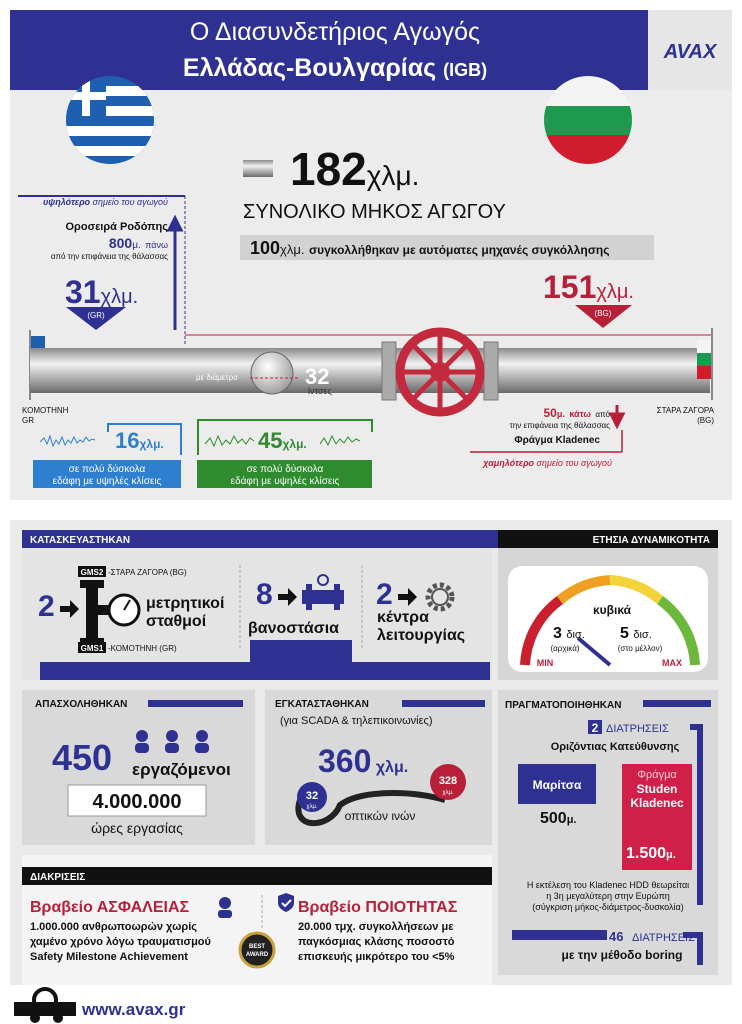  Describe the element at coordinates (569, 287) in the screenshot. I see `bg-value: 151` at that location.